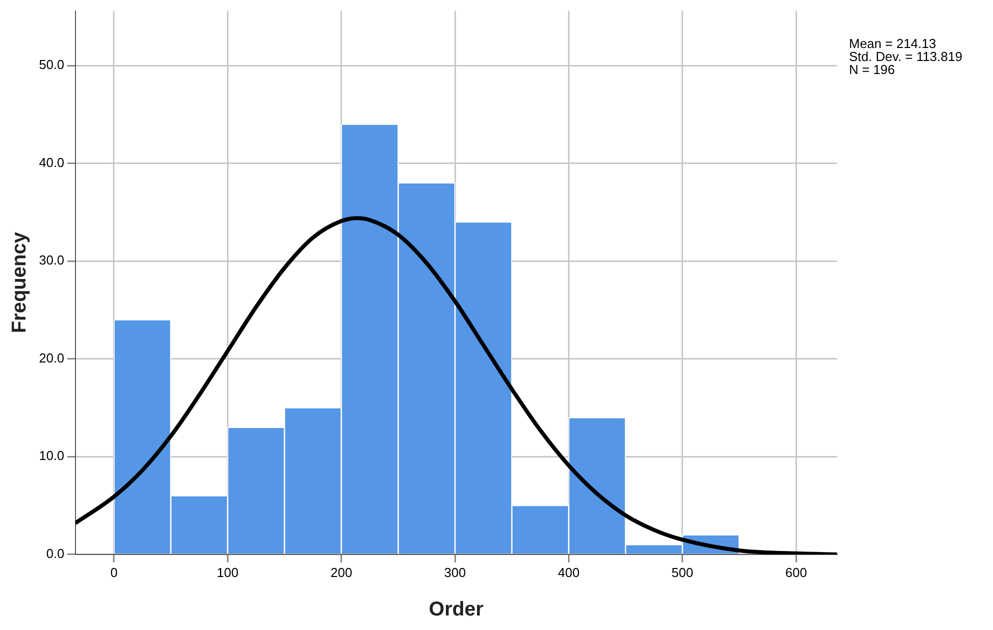 This screenshot has height=630, width=993. Describe the element at coordinates (569, 572) in the screenshot. I see `x-tick-label: 400` at that location.